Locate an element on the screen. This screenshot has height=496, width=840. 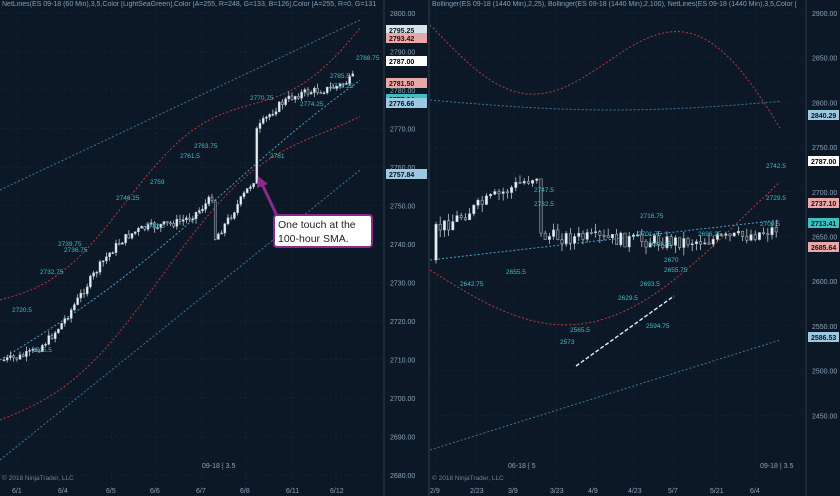
price-tick-label: 2650.00 is located at coordinates (824, 238).